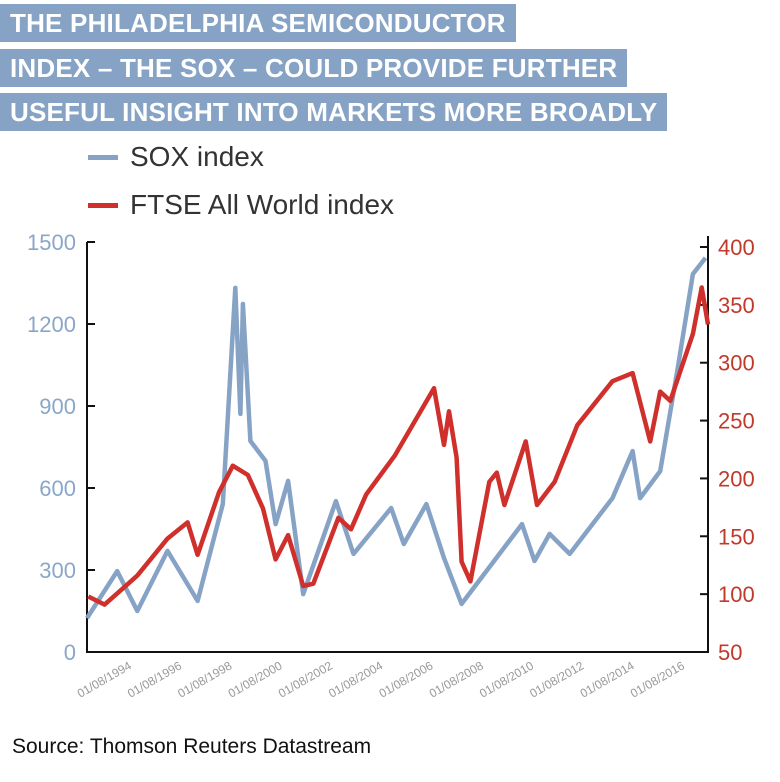  I want to click on x-axis-label: 01/08/2006, so click(405, 679).